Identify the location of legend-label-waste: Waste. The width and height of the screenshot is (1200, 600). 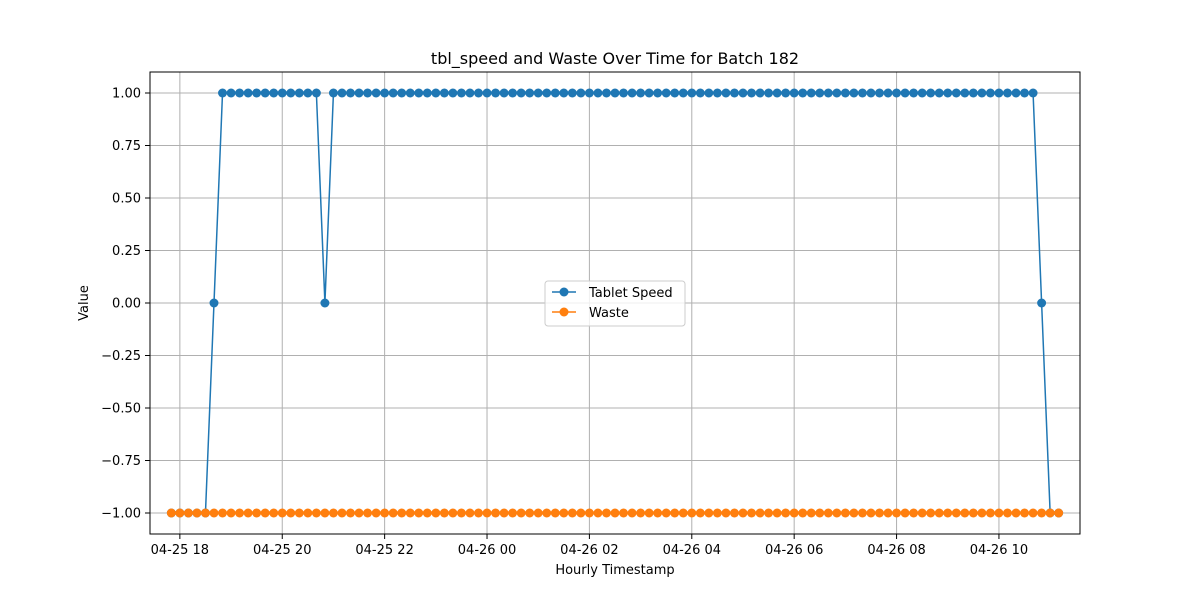
(609, 313).